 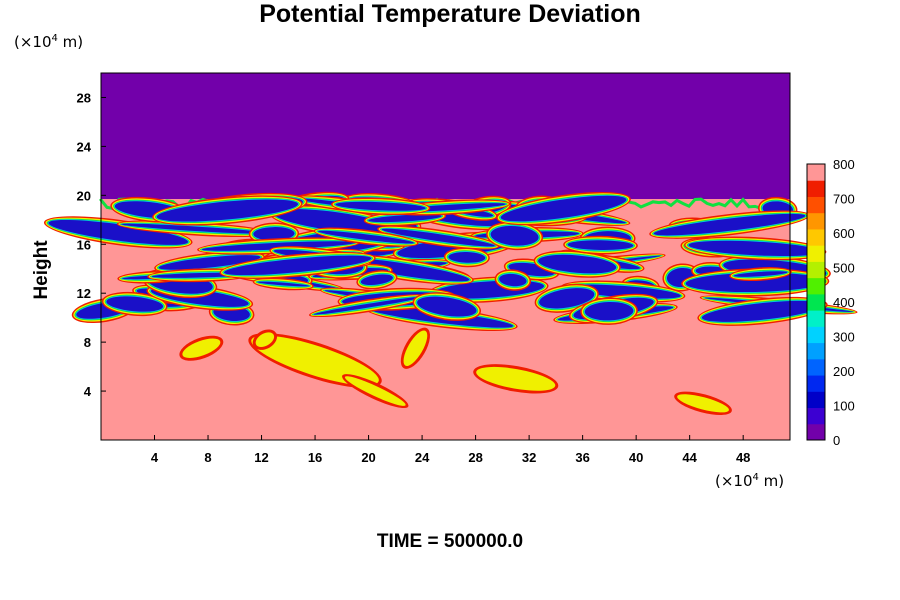 I want to click on x-tick-label: 8, so click(x=207, y=457).